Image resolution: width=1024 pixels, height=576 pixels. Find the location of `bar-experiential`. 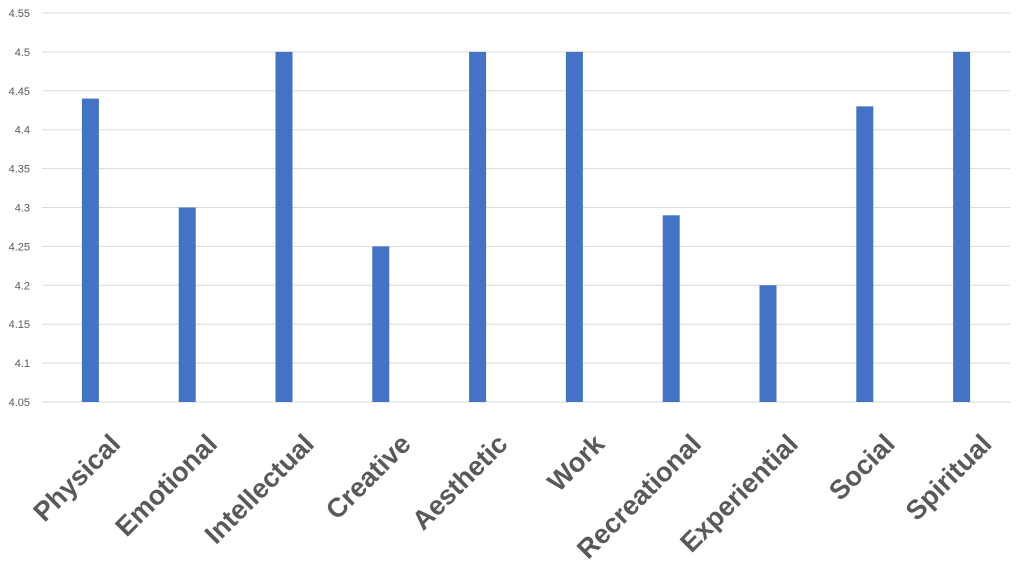

bar-experiential is located at coordinates (768, 343).